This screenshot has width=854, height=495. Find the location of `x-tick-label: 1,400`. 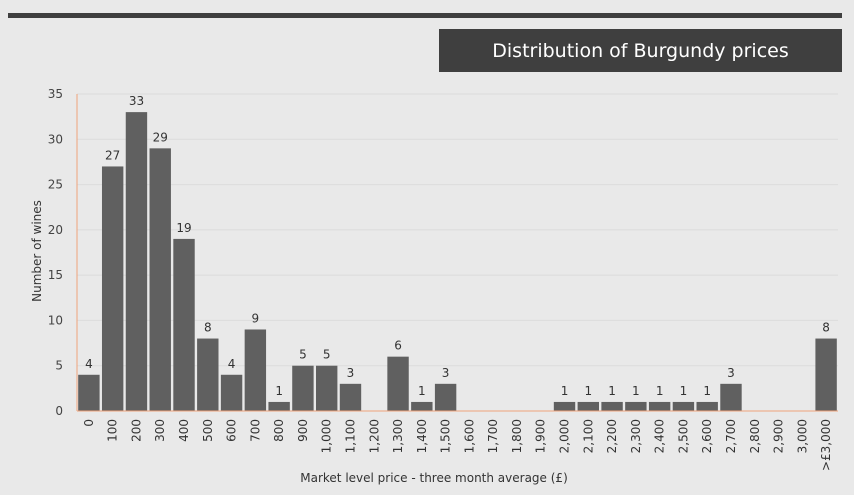

x-tick-label: 1,400 is located at coordinates (422, 436).